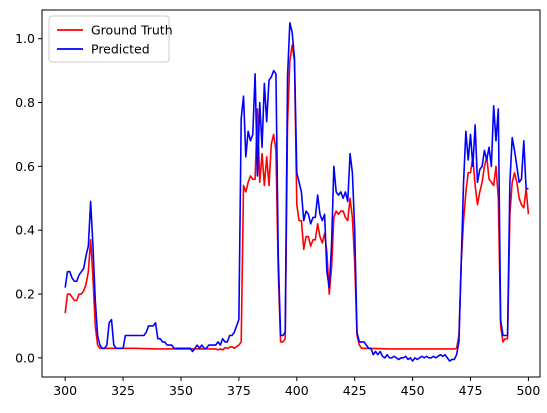 This screenshot has height=413, width=547. Describe the element at coordinates (120, 49) in the screenshot. I see `legend-label: Predicted` at that location.